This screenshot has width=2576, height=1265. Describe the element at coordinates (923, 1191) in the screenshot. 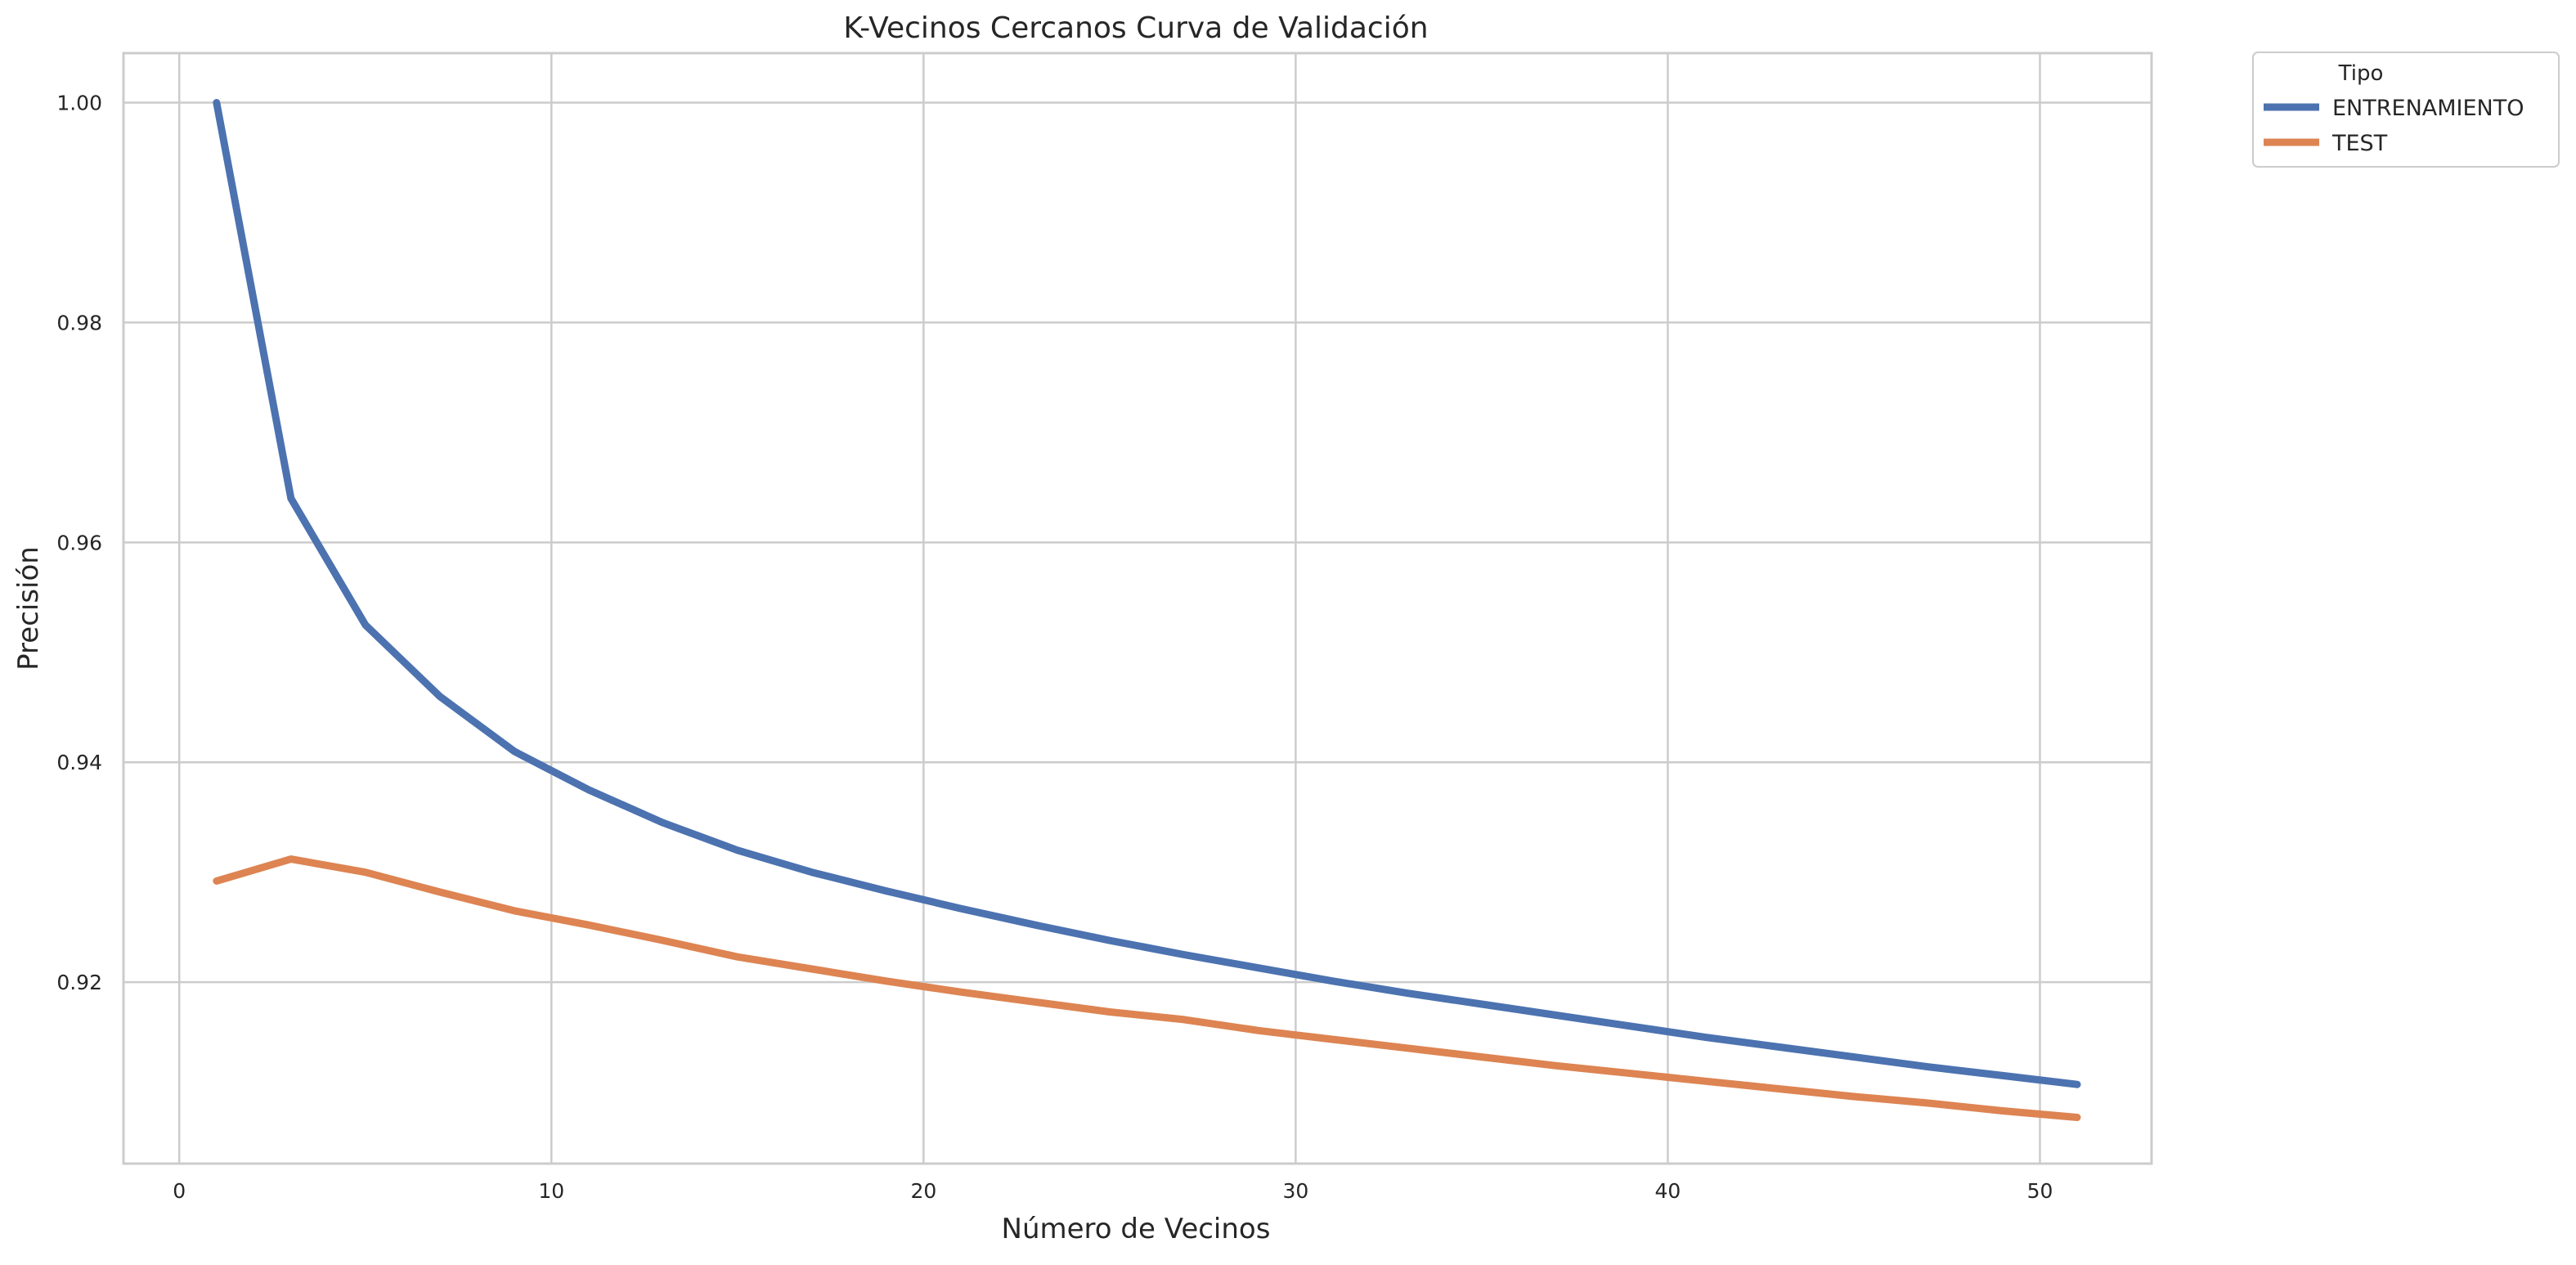

I see `x-tick-label: 20` at that location.